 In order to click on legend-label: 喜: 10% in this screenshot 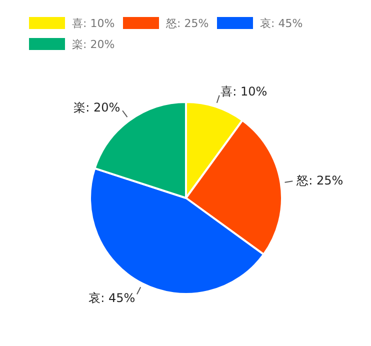, I will do `click(93, 23)`.